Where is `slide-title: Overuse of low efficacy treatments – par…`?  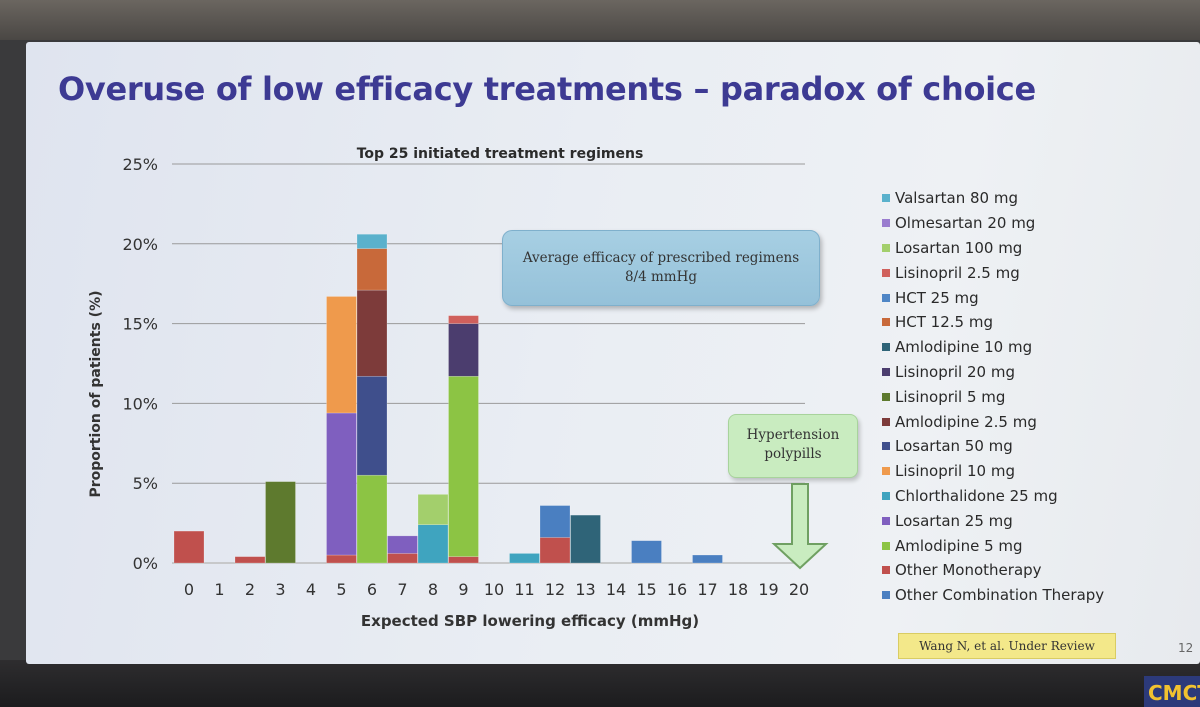
slide-title: Overuse of low efficacy treatments – par… is located at coordinates (547, 89).